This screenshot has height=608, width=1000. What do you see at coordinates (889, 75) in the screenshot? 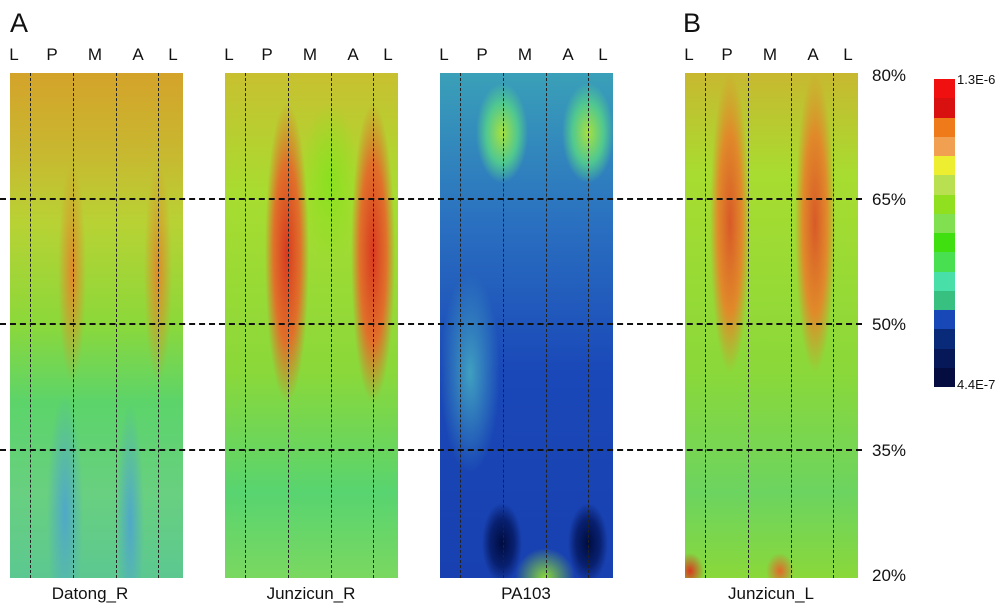
I see `percent-label-80: 80%` at bounding box center [889, 75].